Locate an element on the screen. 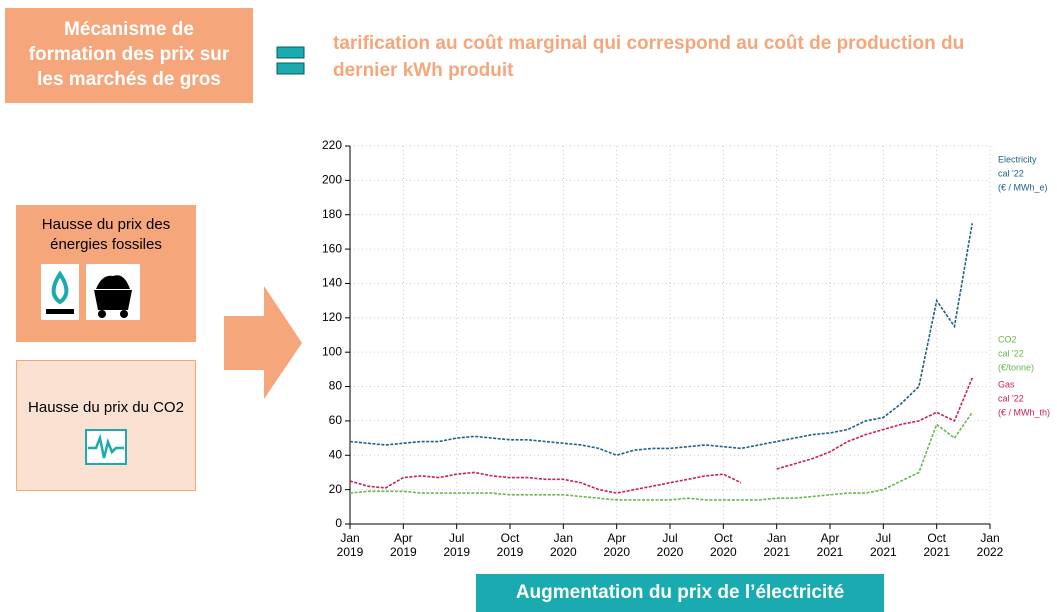  banner: Augmentation du prix de l’électricité is located at coordinates (680, 593).